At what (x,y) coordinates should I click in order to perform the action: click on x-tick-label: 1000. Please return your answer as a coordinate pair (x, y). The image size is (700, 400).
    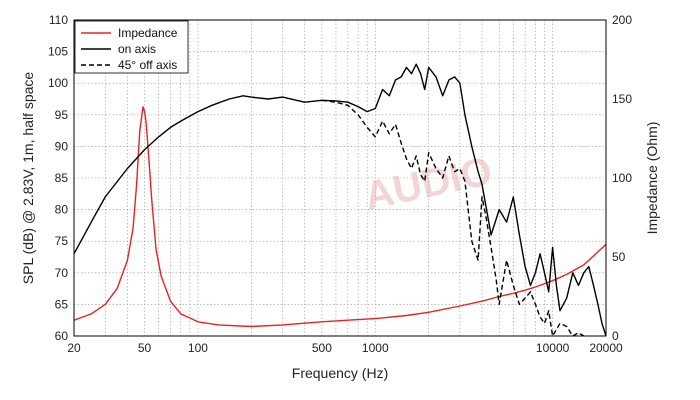
    Looking at the image, I should click on (375, 348).